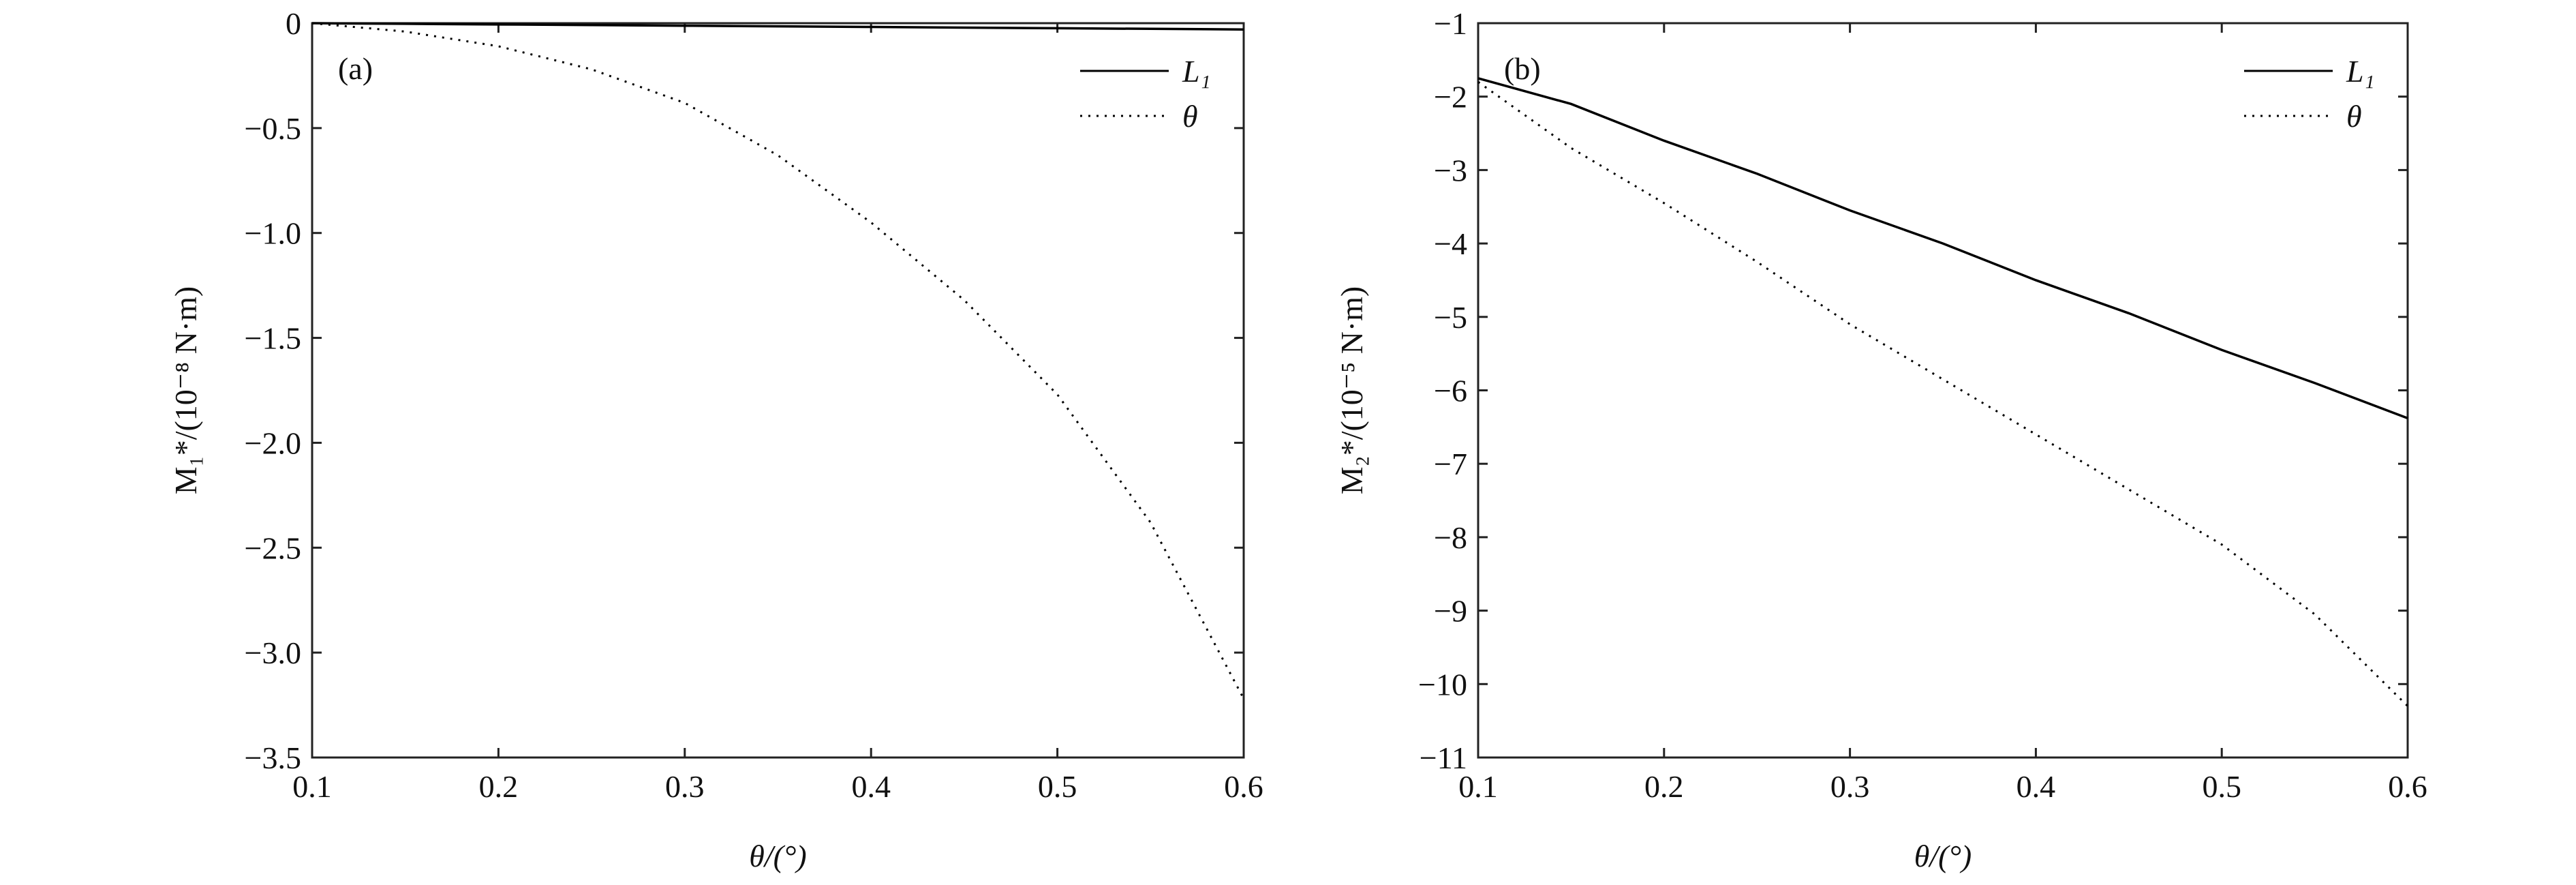 This screenshot has height=885, width=2576. What do you see at coordinates (1443, 757) in the screenshot?
I see `y-tick-label: −11` at bounding box center [1443, 757].